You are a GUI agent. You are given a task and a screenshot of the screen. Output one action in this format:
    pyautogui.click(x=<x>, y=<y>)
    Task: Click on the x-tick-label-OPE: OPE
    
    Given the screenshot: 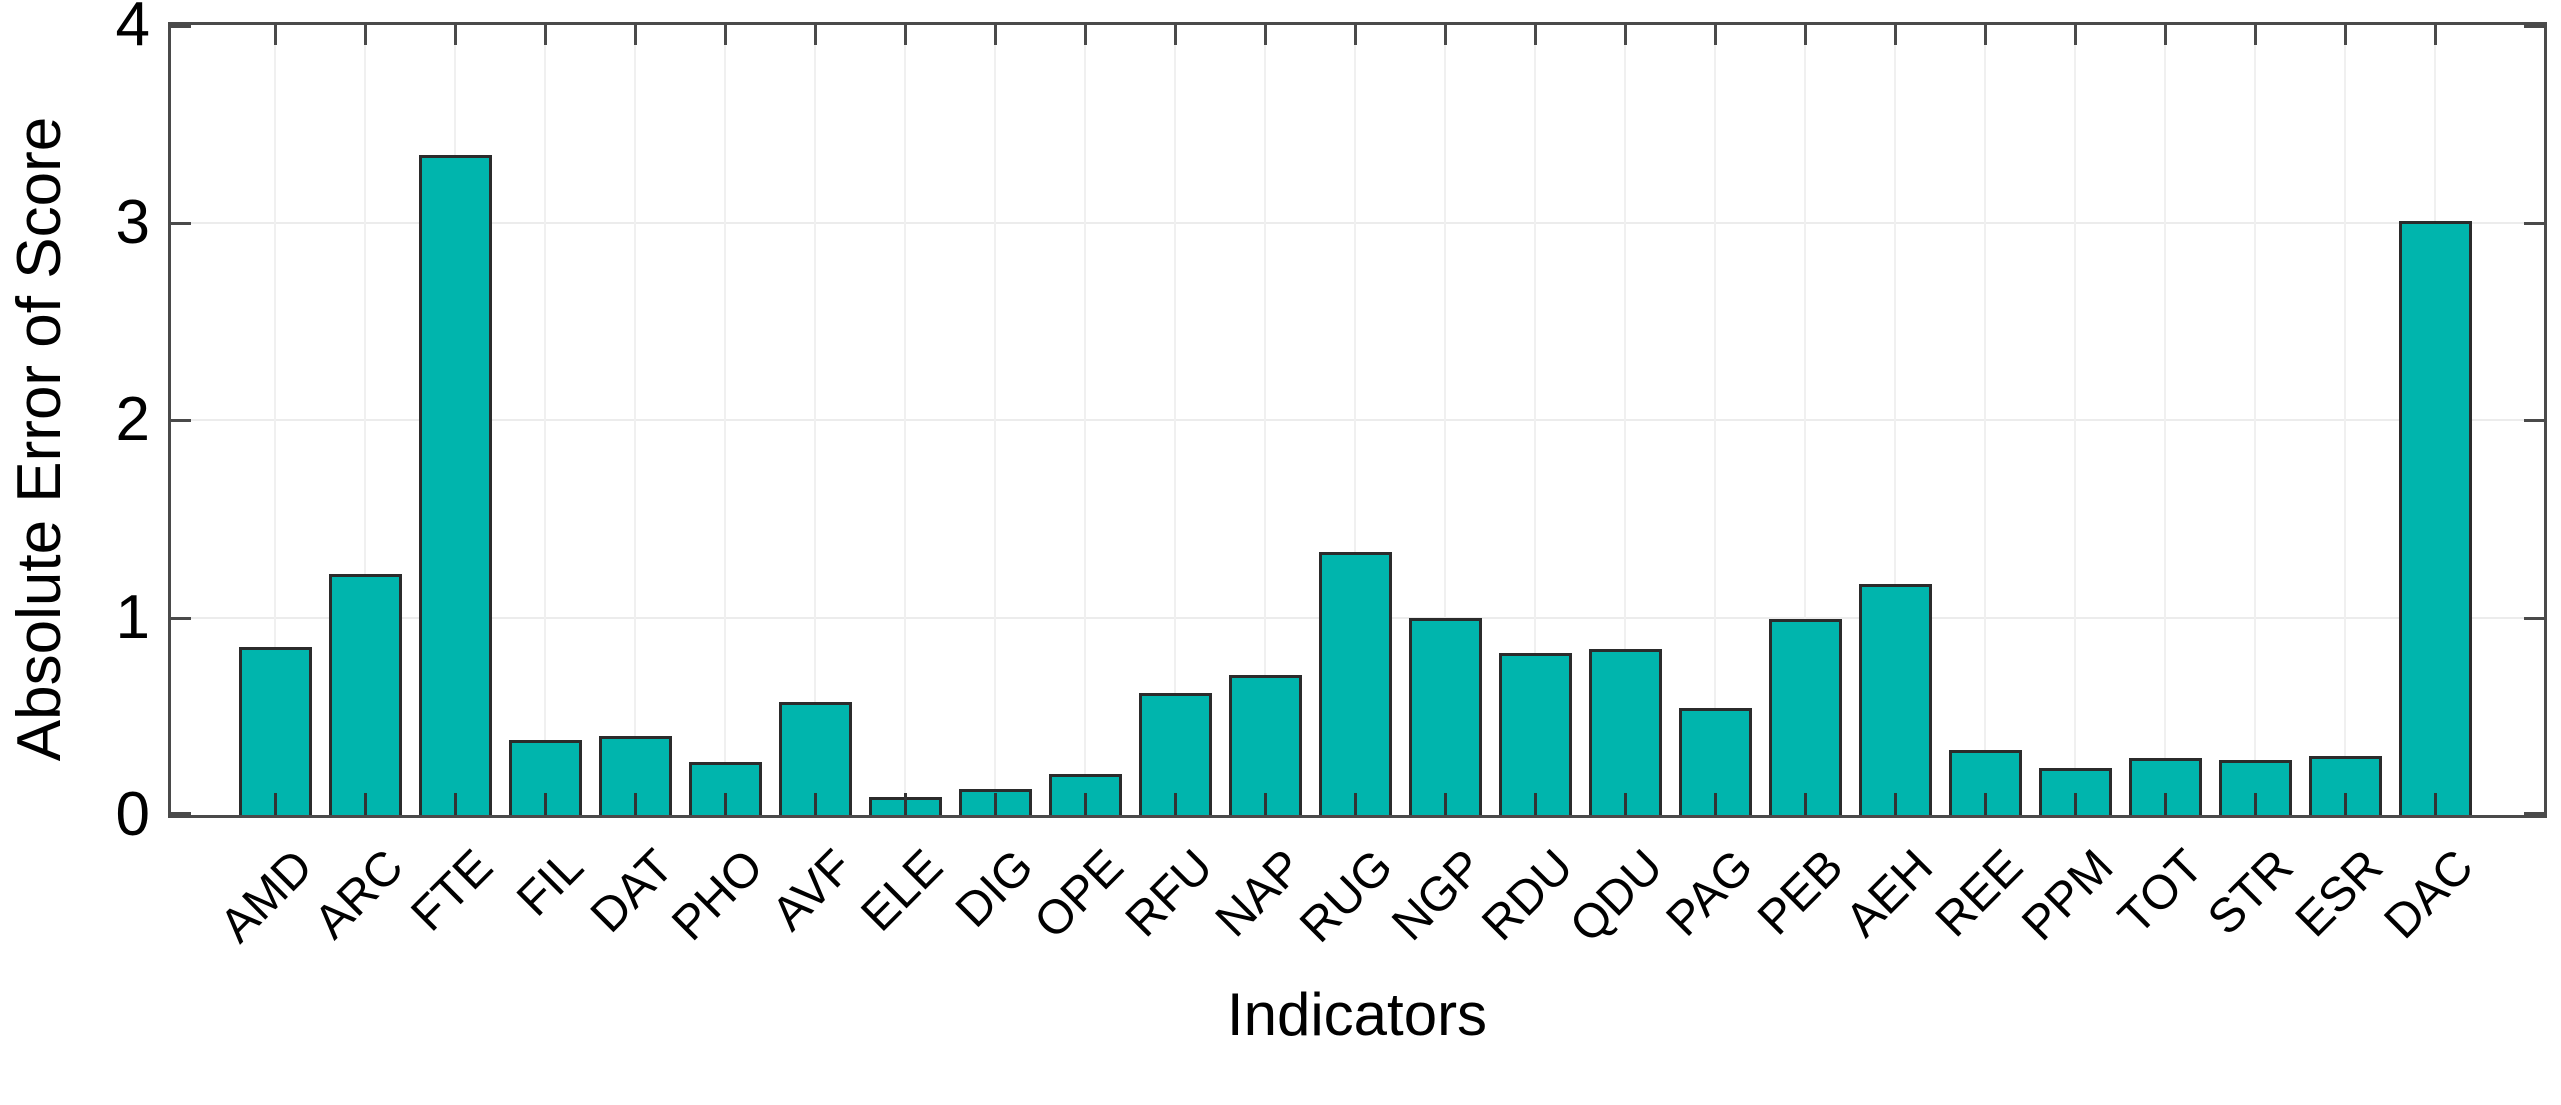 What is the action you would take?
    pyautogui.click(x=1079, y=894)
    